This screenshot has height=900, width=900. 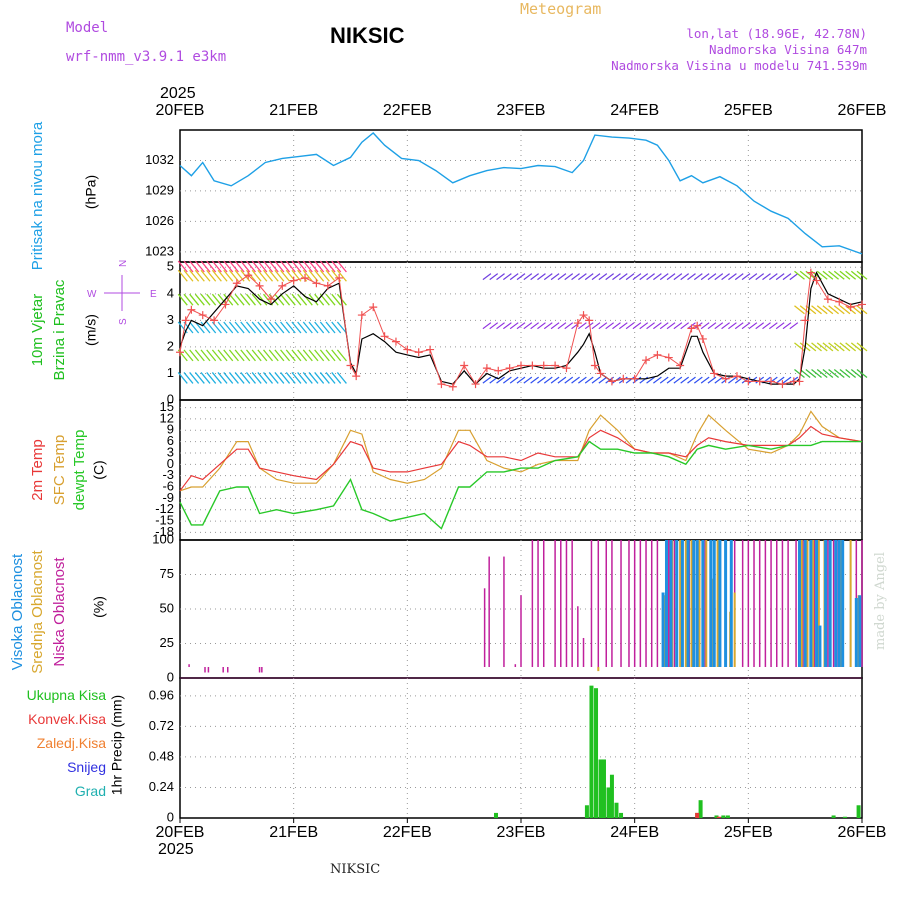 I want to click on precip-legend-item: Ukupna Kisa, so click(x=67, y=695).